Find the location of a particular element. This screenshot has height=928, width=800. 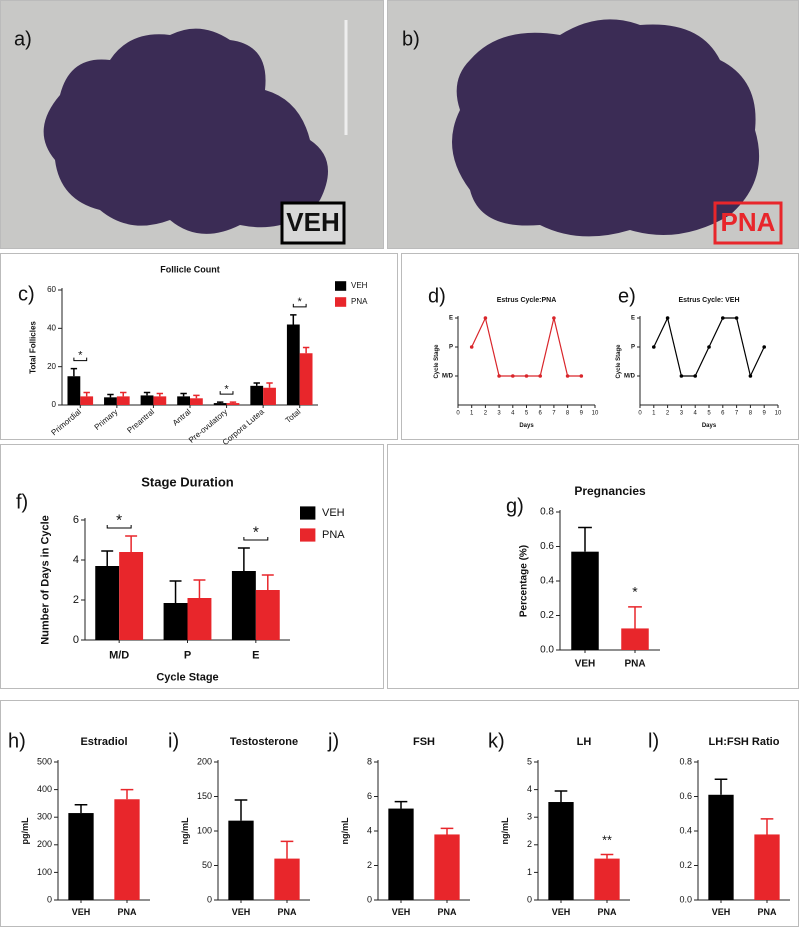

panel-letter: l) is located at coordinates (653, 741).